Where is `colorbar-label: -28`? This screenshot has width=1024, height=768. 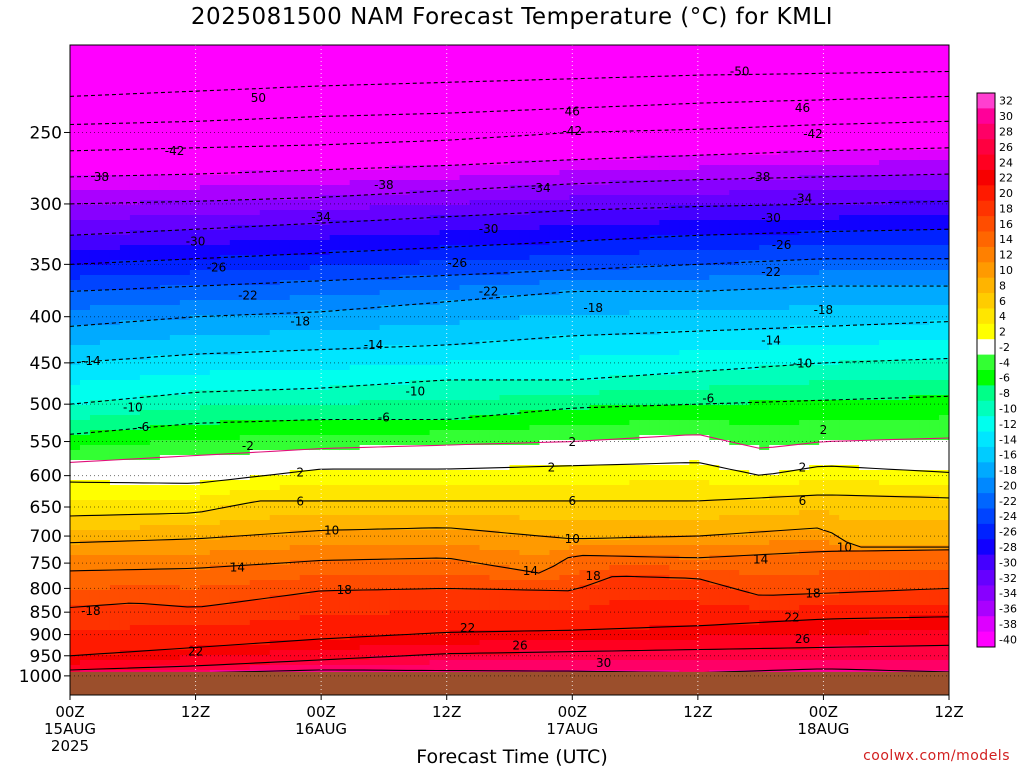 colorbar-label: -28 is located at coordinates (1008, 547).